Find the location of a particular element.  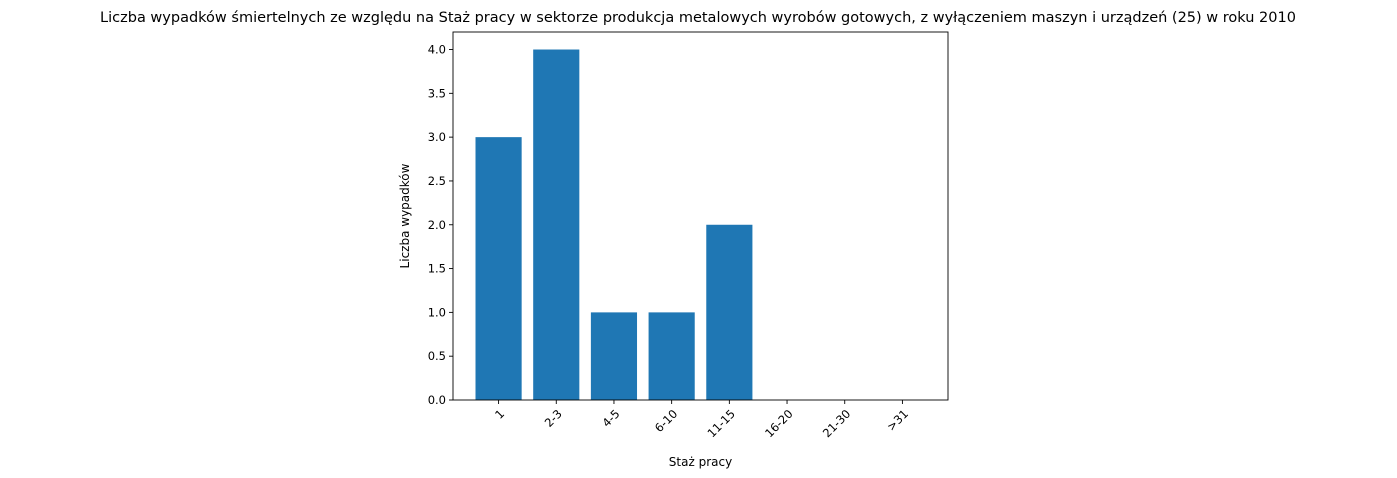

x-tick-label-1: 1 is located at coordinates (499, 414).